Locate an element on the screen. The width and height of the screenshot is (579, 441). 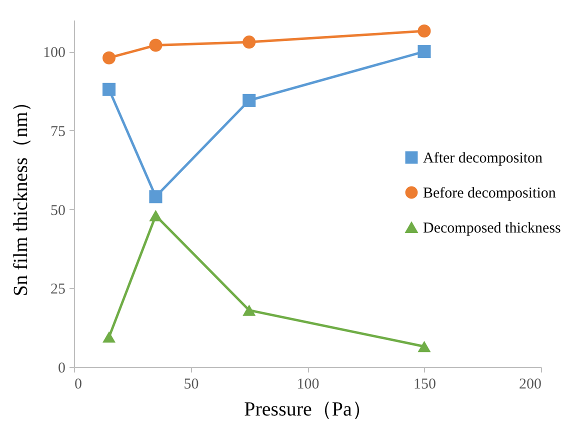
y-axis-title: Sn film thickness（nm） is located at coordinates (21, 194).